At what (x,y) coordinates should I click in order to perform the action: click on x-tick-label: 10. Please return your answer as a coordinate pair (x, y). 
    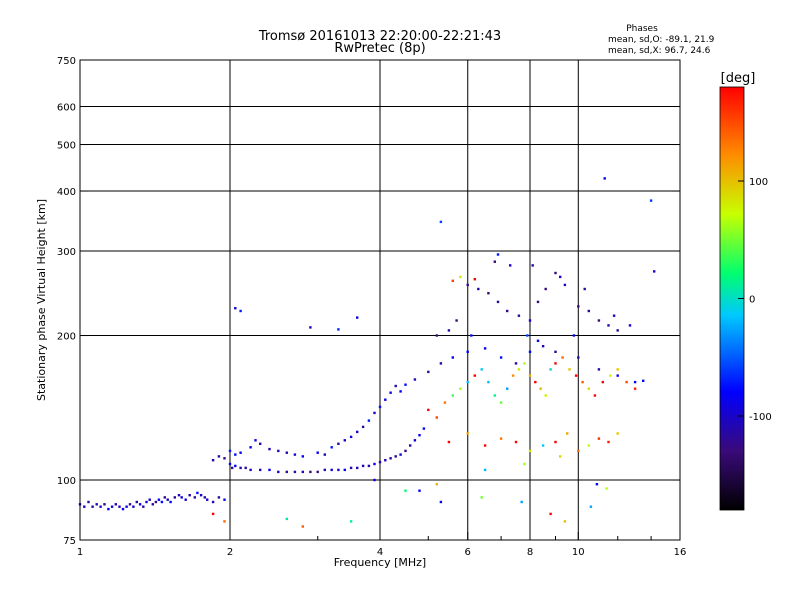
    Looking at the image, I should click on (578, 552).